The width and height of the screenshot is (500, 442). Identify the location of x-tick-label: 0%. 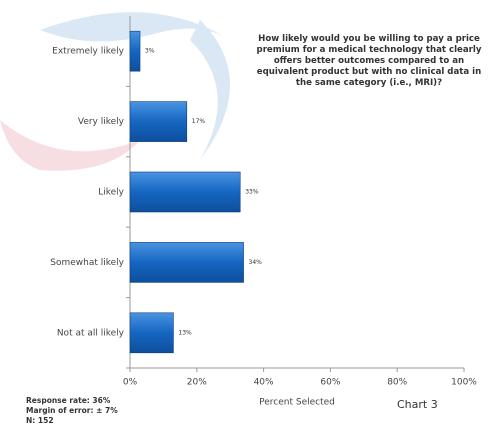
(130, 383).